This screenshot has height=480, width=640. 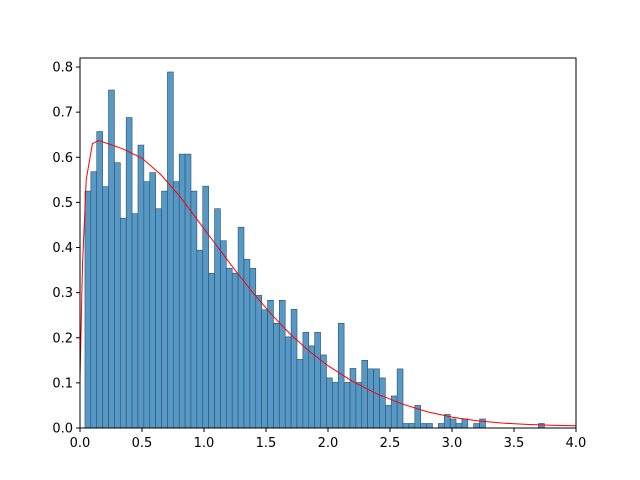 What do you see at coordinates (142, 443) in the screenshot?
I see `x-tick-label: 0.5` at bounding box center [142, 443].